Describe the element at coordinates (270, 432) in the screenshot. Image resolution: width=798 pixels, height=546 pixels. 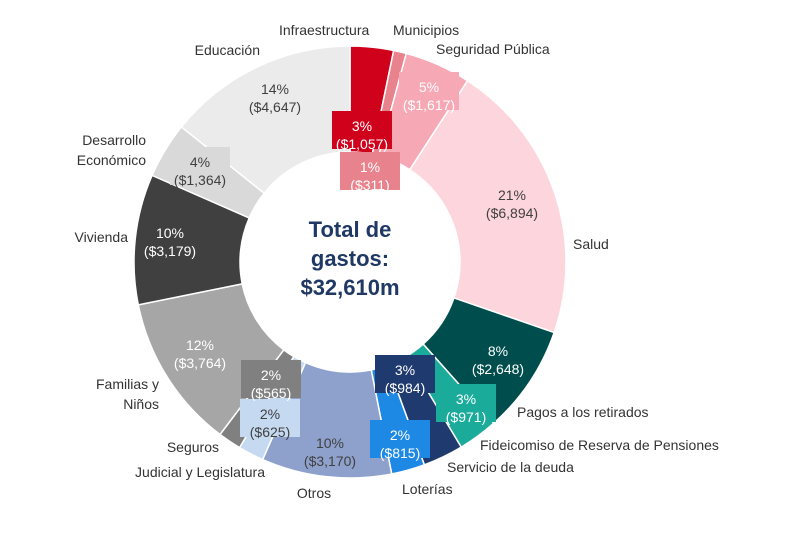
I see `amount-label-judicial-y-legislatura: ($625)` at that location.